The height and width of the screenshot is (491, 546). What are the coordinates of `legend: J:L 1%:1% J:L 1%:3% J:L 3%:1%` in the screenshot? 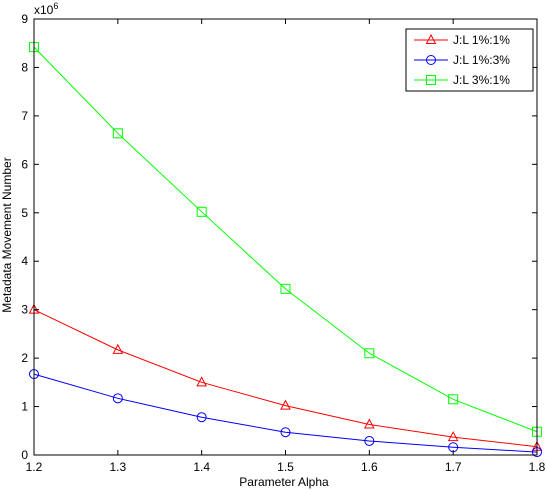 It's located at (469, 60).